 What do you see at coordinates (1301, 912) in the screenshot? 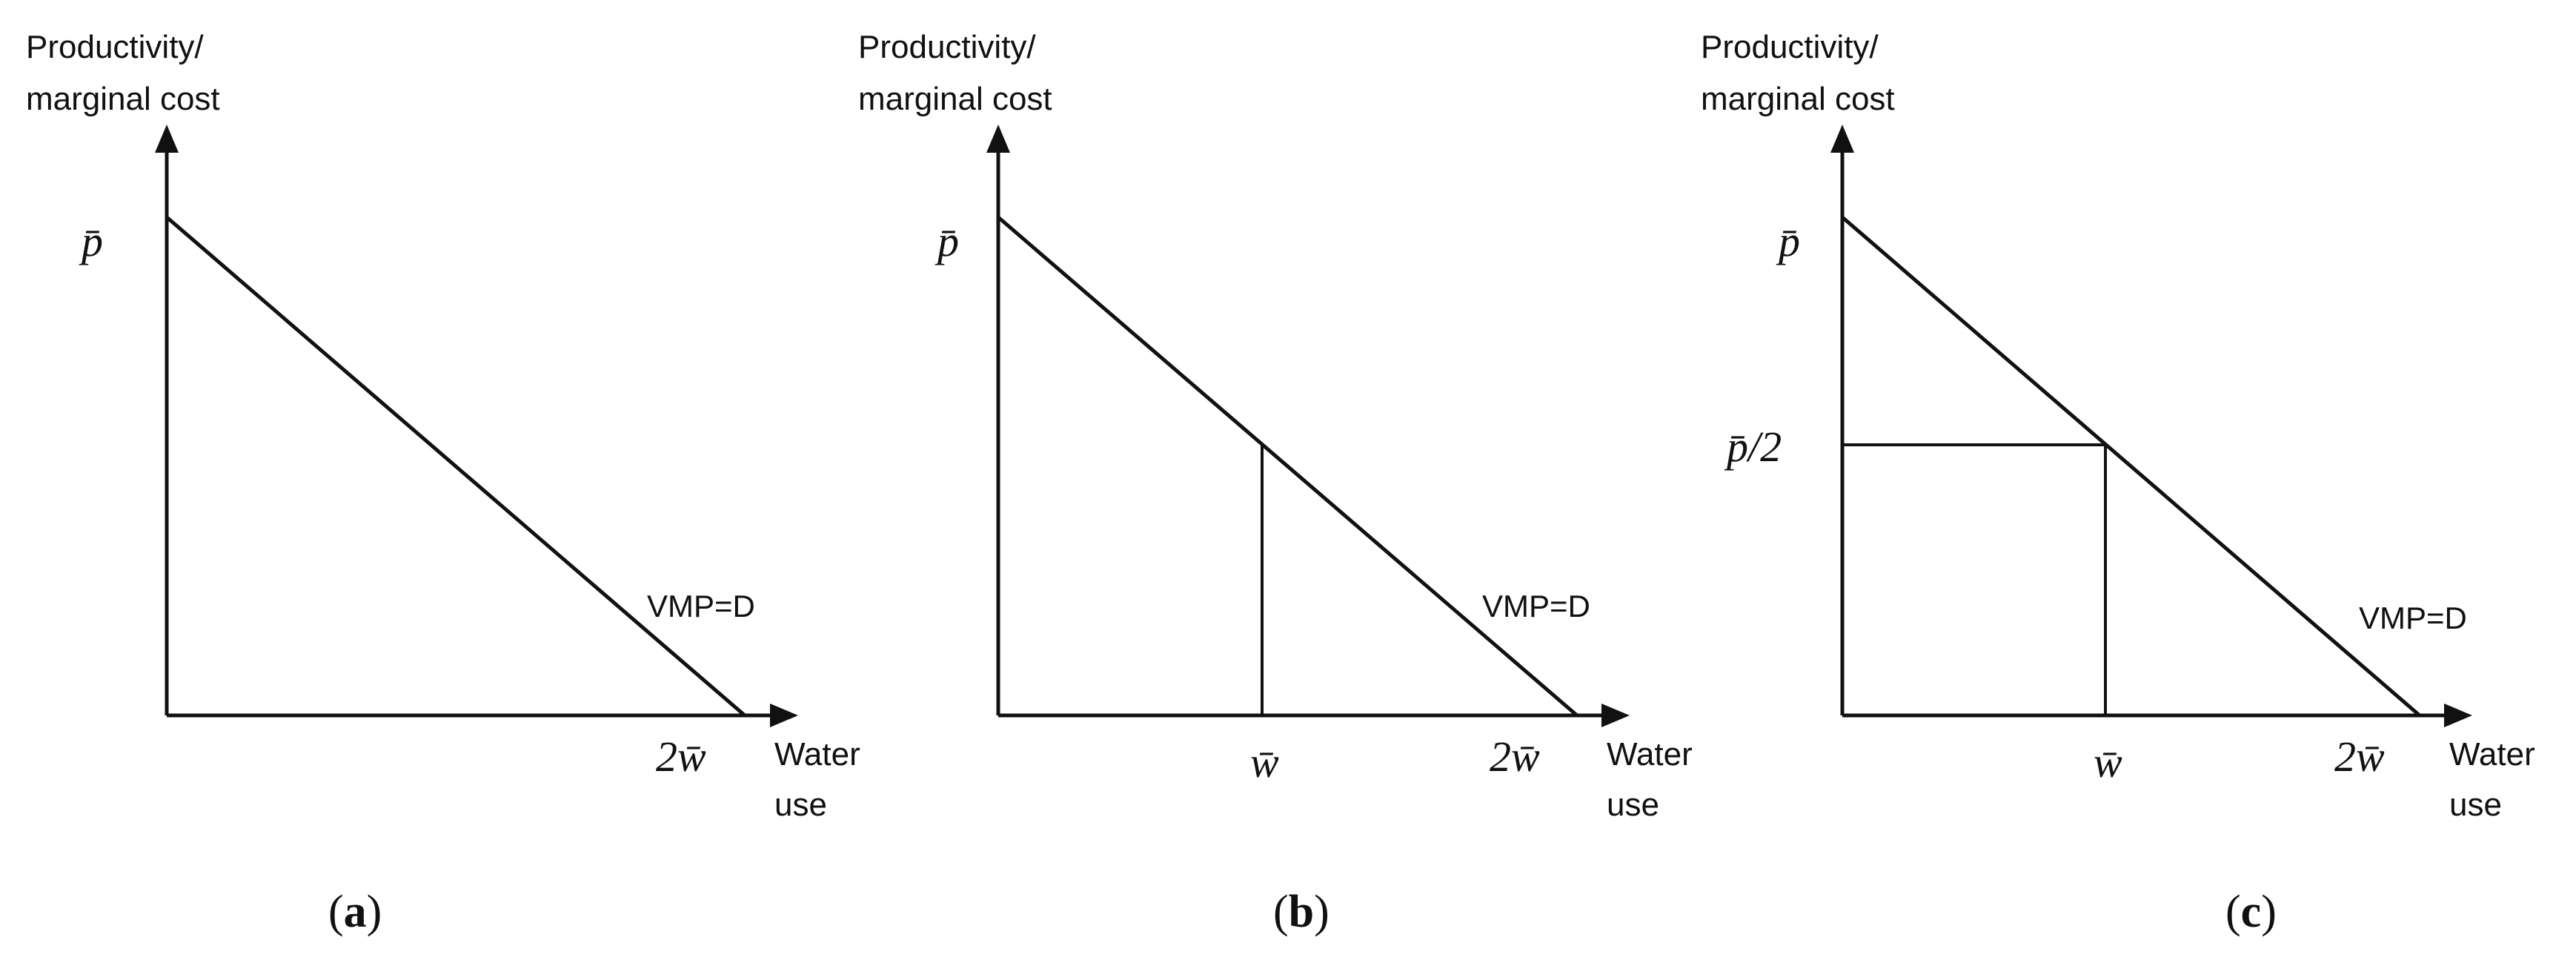
I see `caption: (b)` at bounding box center [1301, 912].